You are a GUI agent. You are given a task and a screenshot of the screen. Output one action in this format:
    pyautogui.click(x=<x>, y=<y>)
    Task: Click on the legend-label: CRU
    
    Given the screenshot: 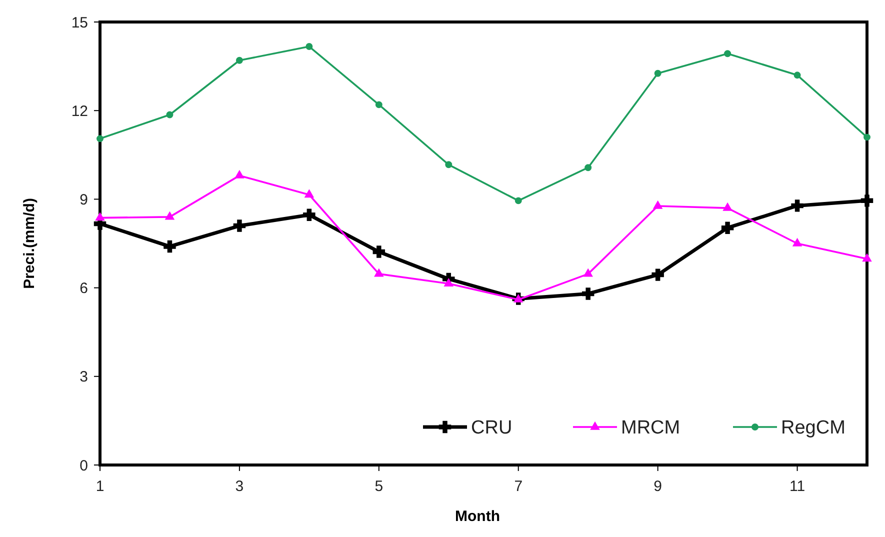 What is the action you would take?
    pyautogui.click(x=491, y=428)
    